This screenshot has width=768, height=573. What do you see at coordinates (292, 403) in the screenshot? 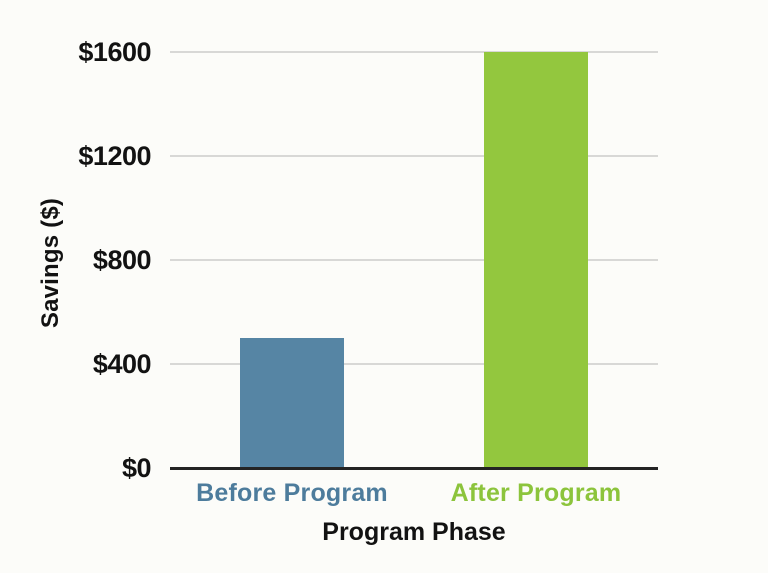
I see `bar-before-program` at bounding box center [292, 403].